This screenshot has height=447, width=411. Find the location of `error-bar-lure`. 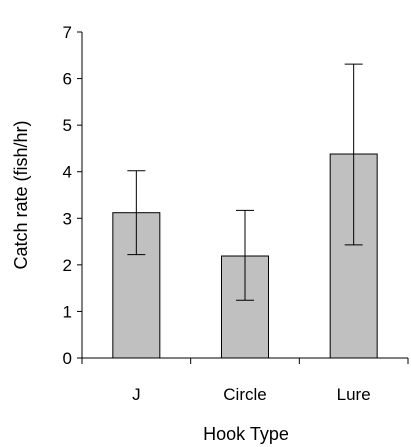

error-bar-lure is located at coordinates (353, 154).